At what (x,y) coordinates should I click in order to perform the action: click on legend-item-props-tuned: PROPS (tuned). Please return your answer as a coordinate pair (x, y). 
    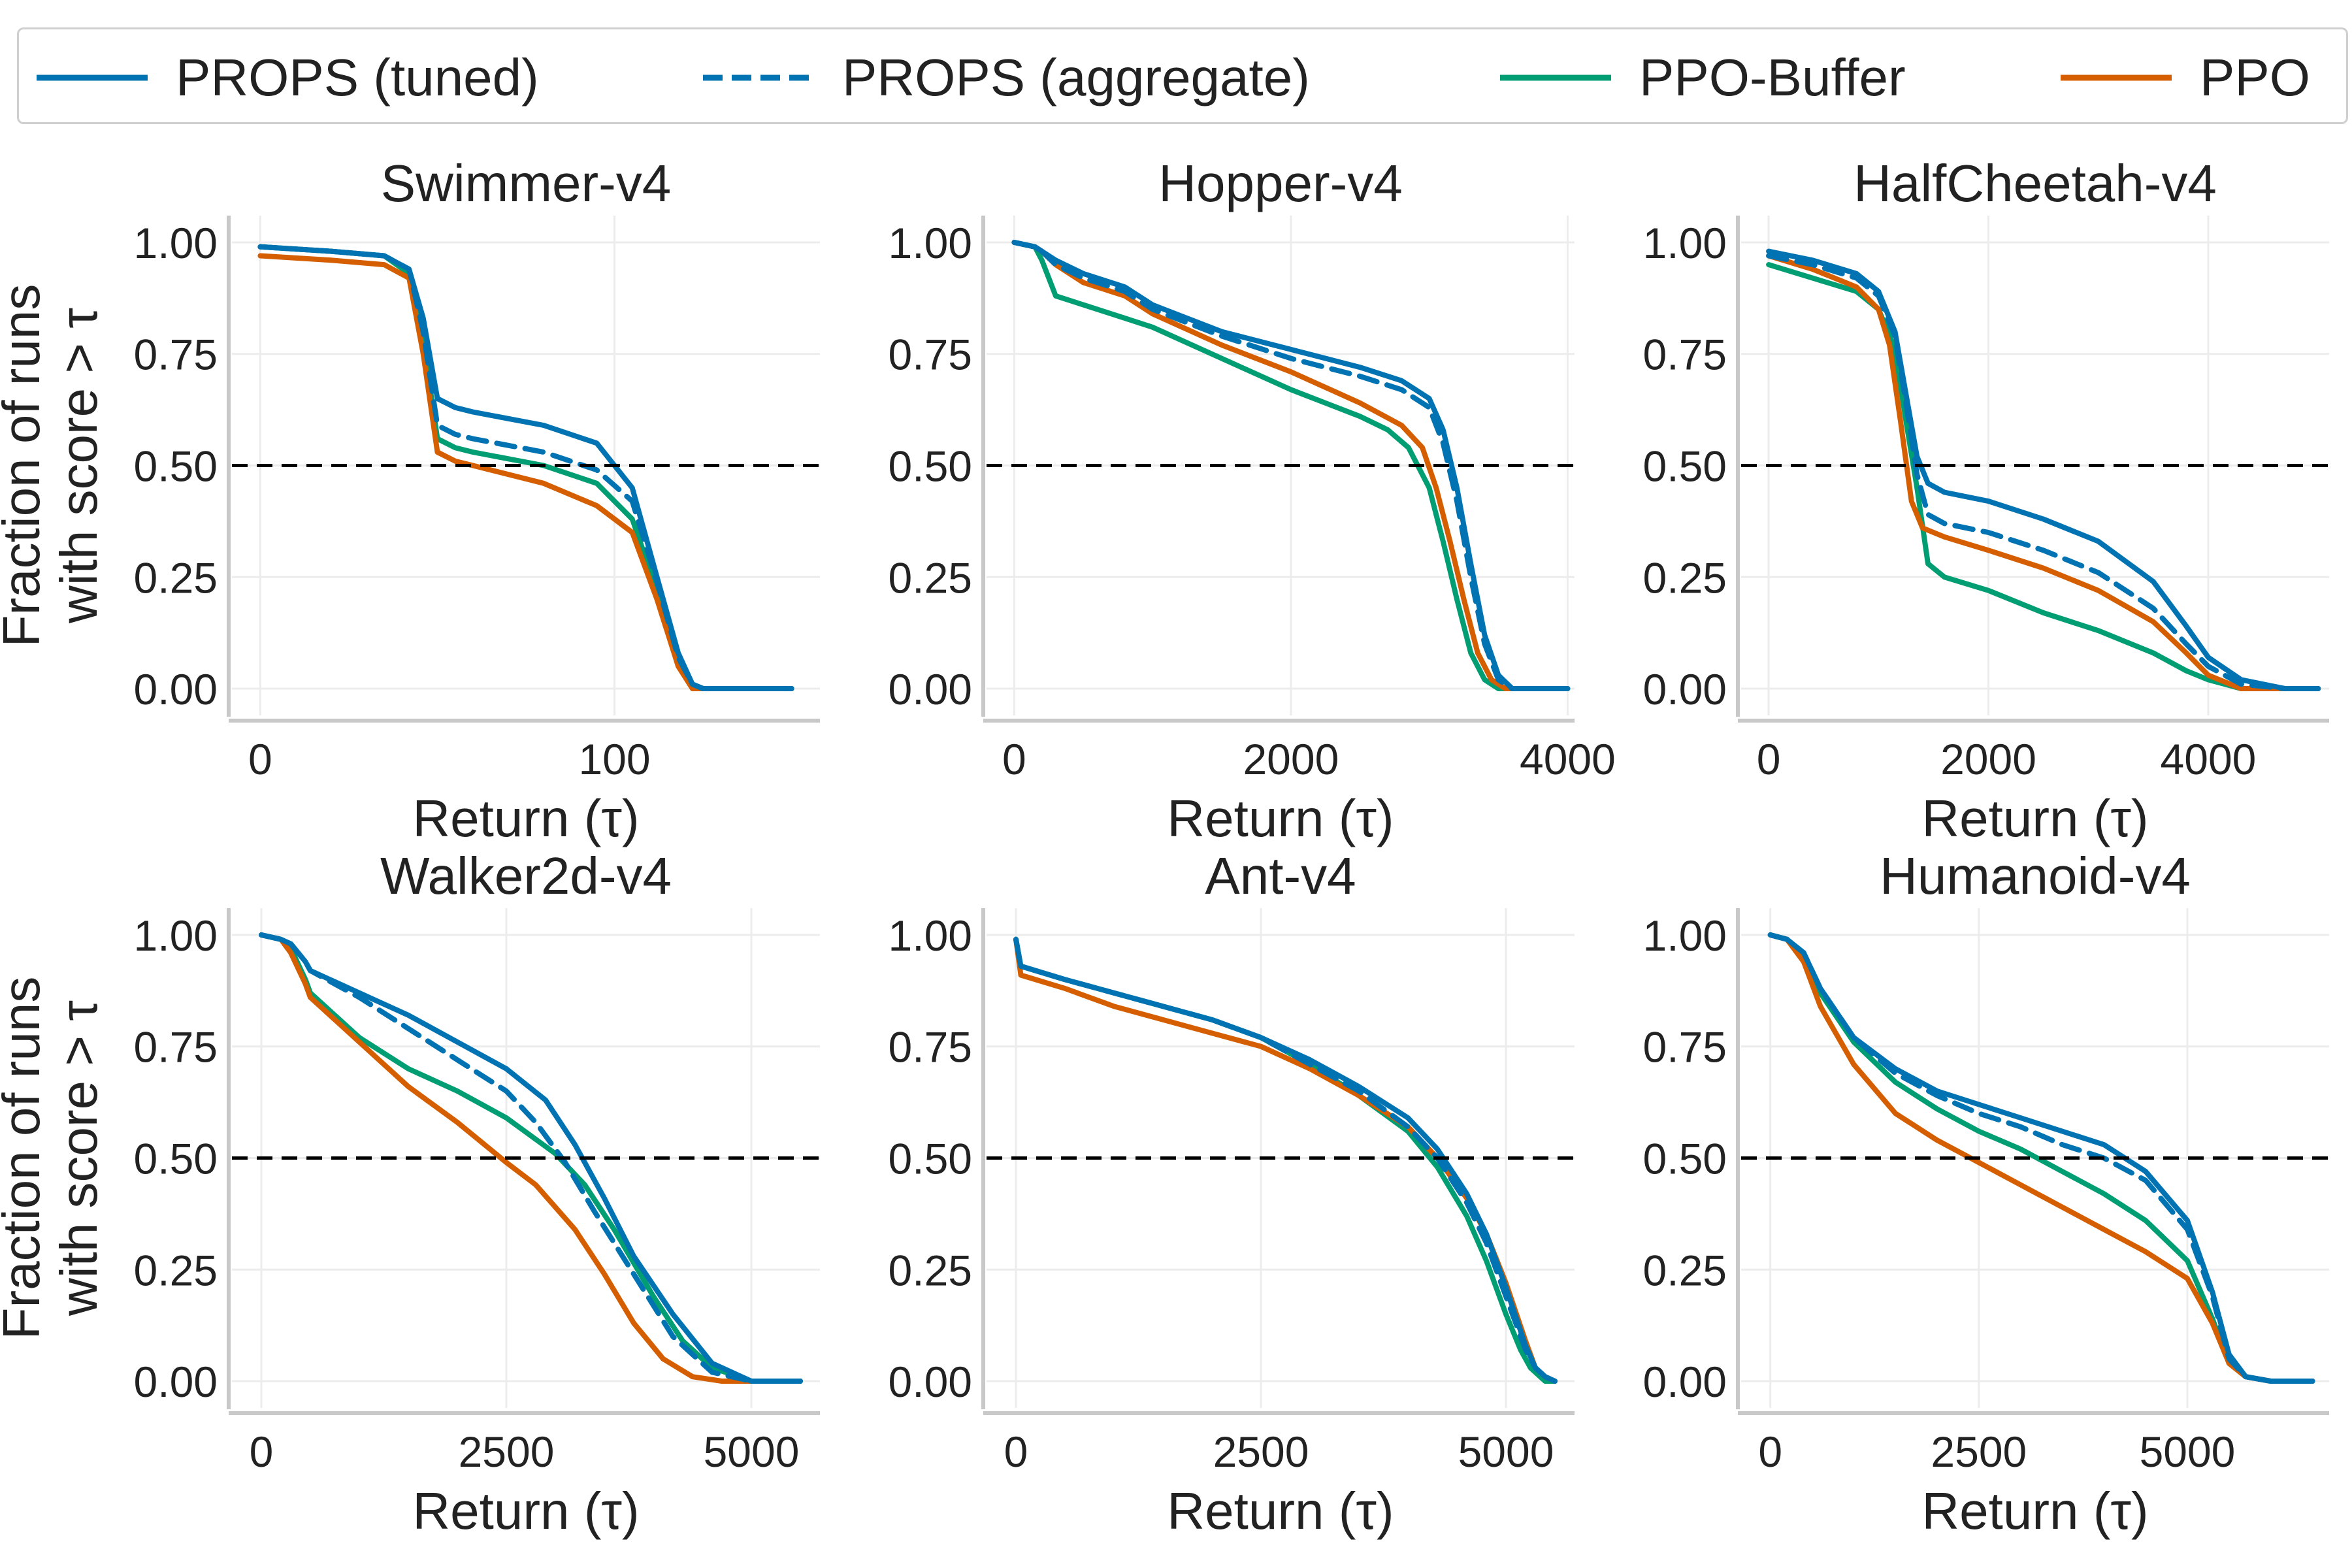
    Looking at the image, I should click on (286, 77).